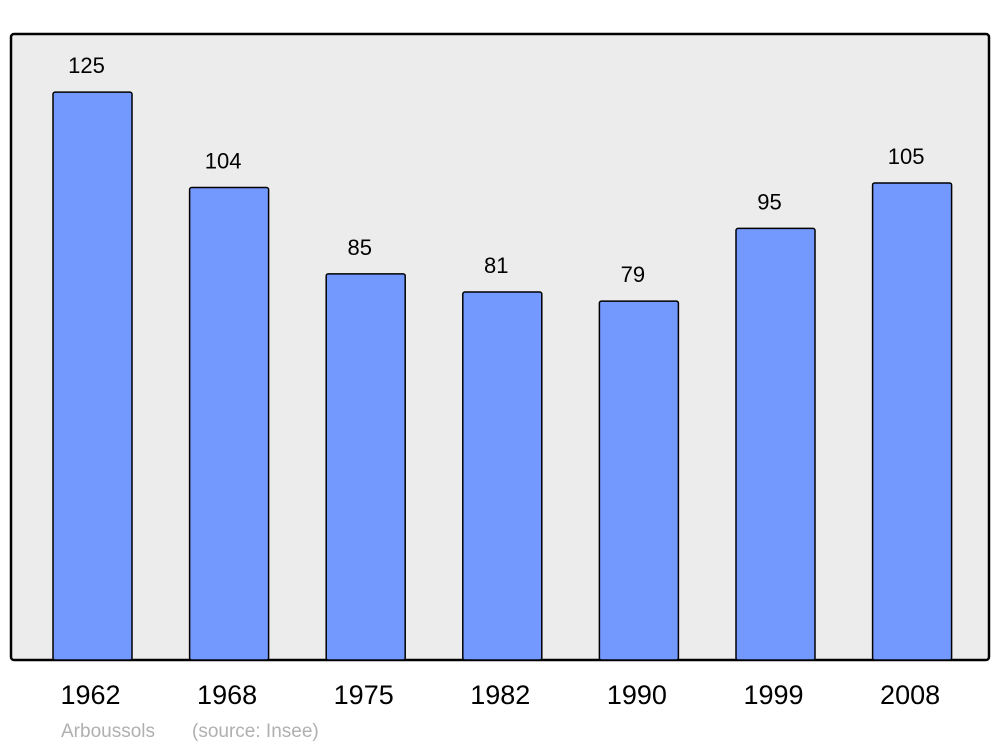  I want to click on bar-1990, so click(639, 480).